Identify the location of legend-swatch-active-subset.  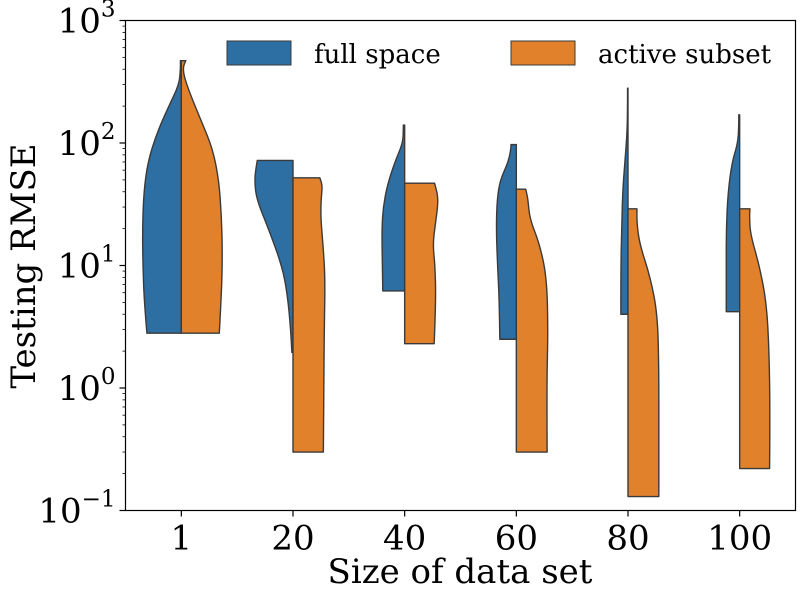
(543, 53).